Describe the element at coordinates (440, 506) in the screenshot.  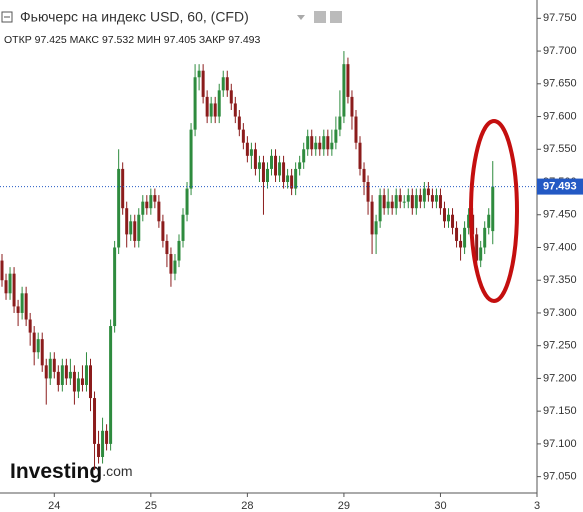
I see `x-tick-label: 30` at that location.